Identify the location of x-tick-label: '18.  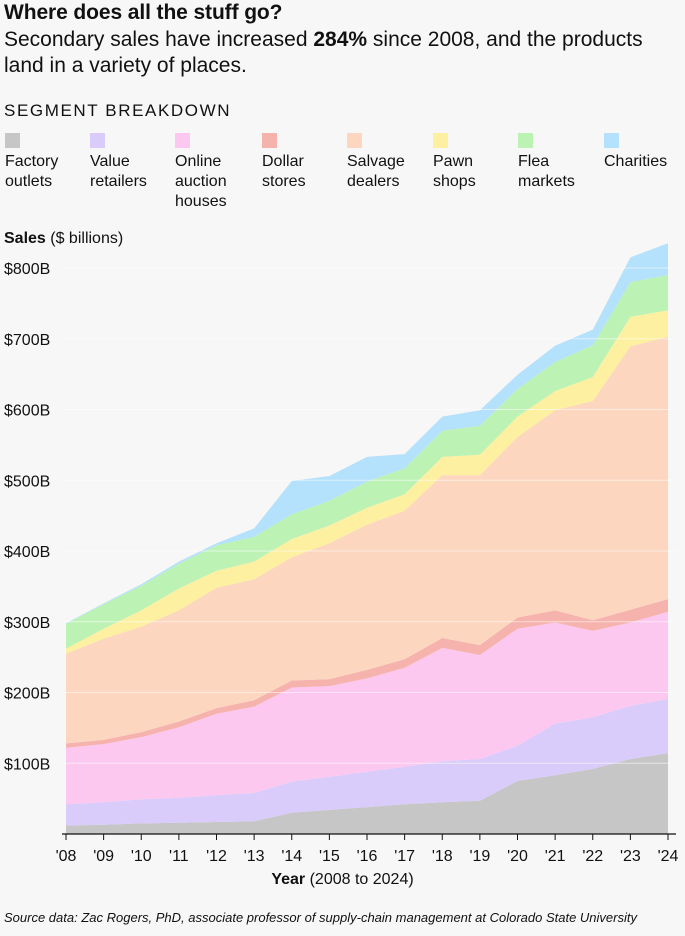
(442, 856).